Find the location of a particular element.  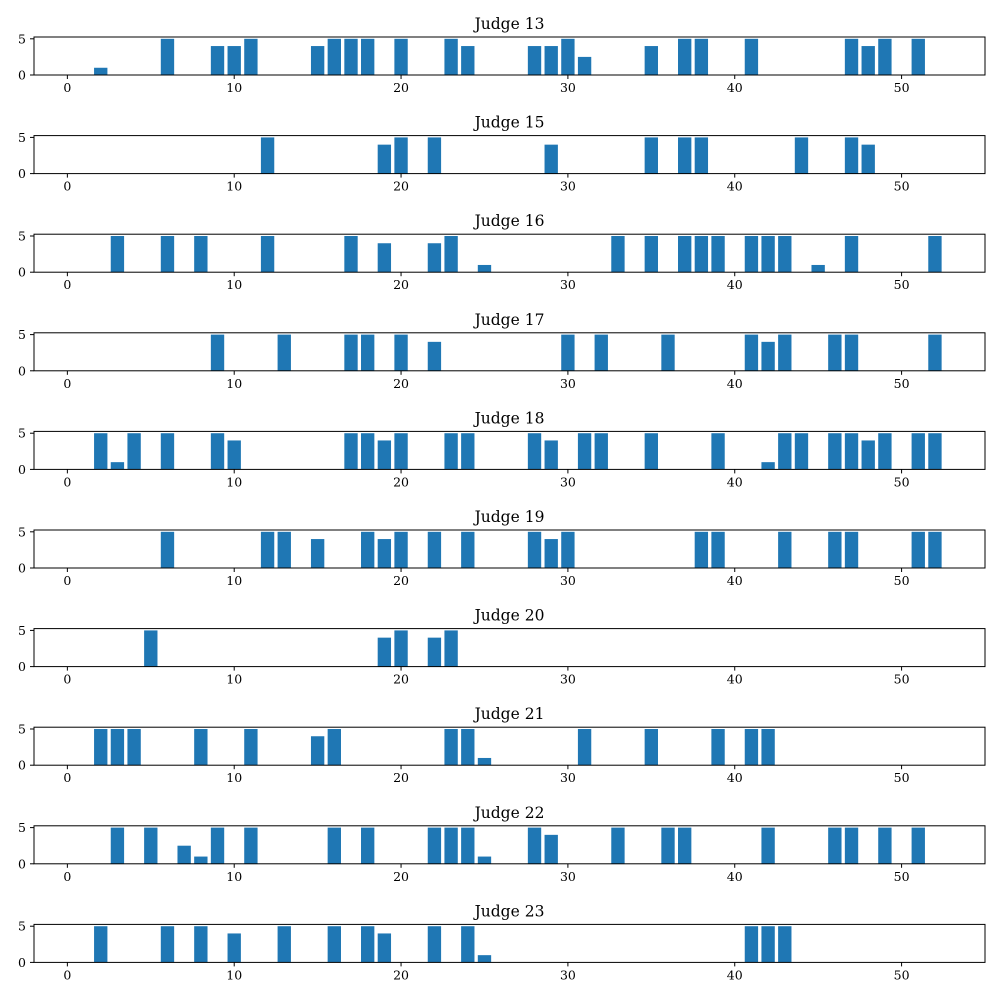

subplot-9: Judge 22 0 10 20 30 40 50 0 5 is located at coordinates (502, 844).